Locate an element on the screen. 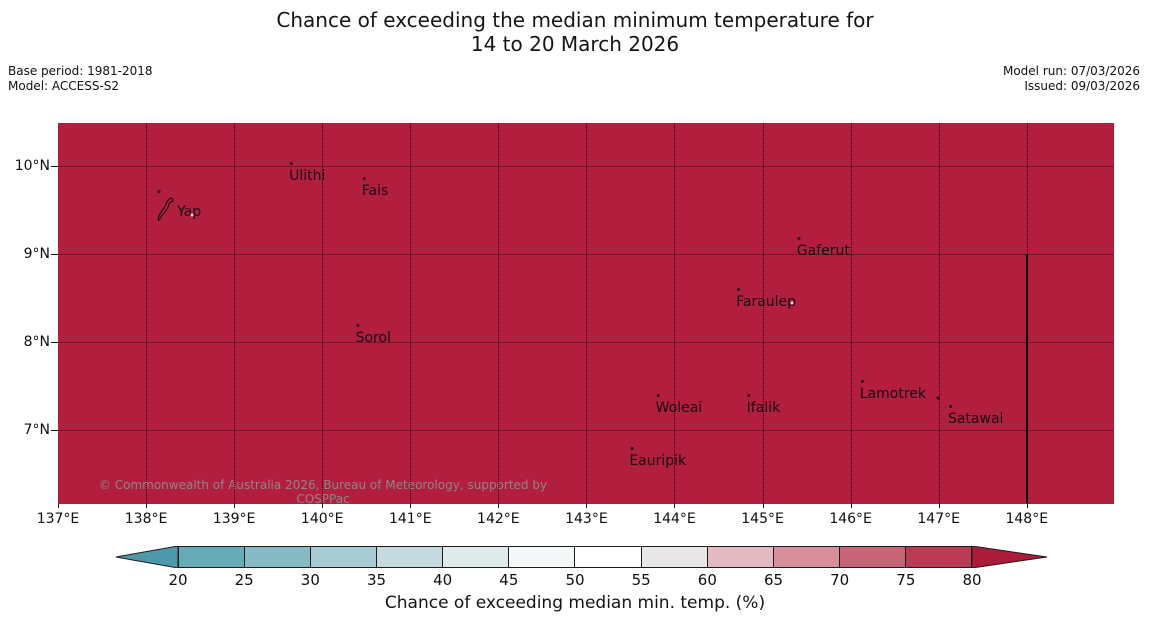  island-label: Yap is located at coordinates (179, 206).